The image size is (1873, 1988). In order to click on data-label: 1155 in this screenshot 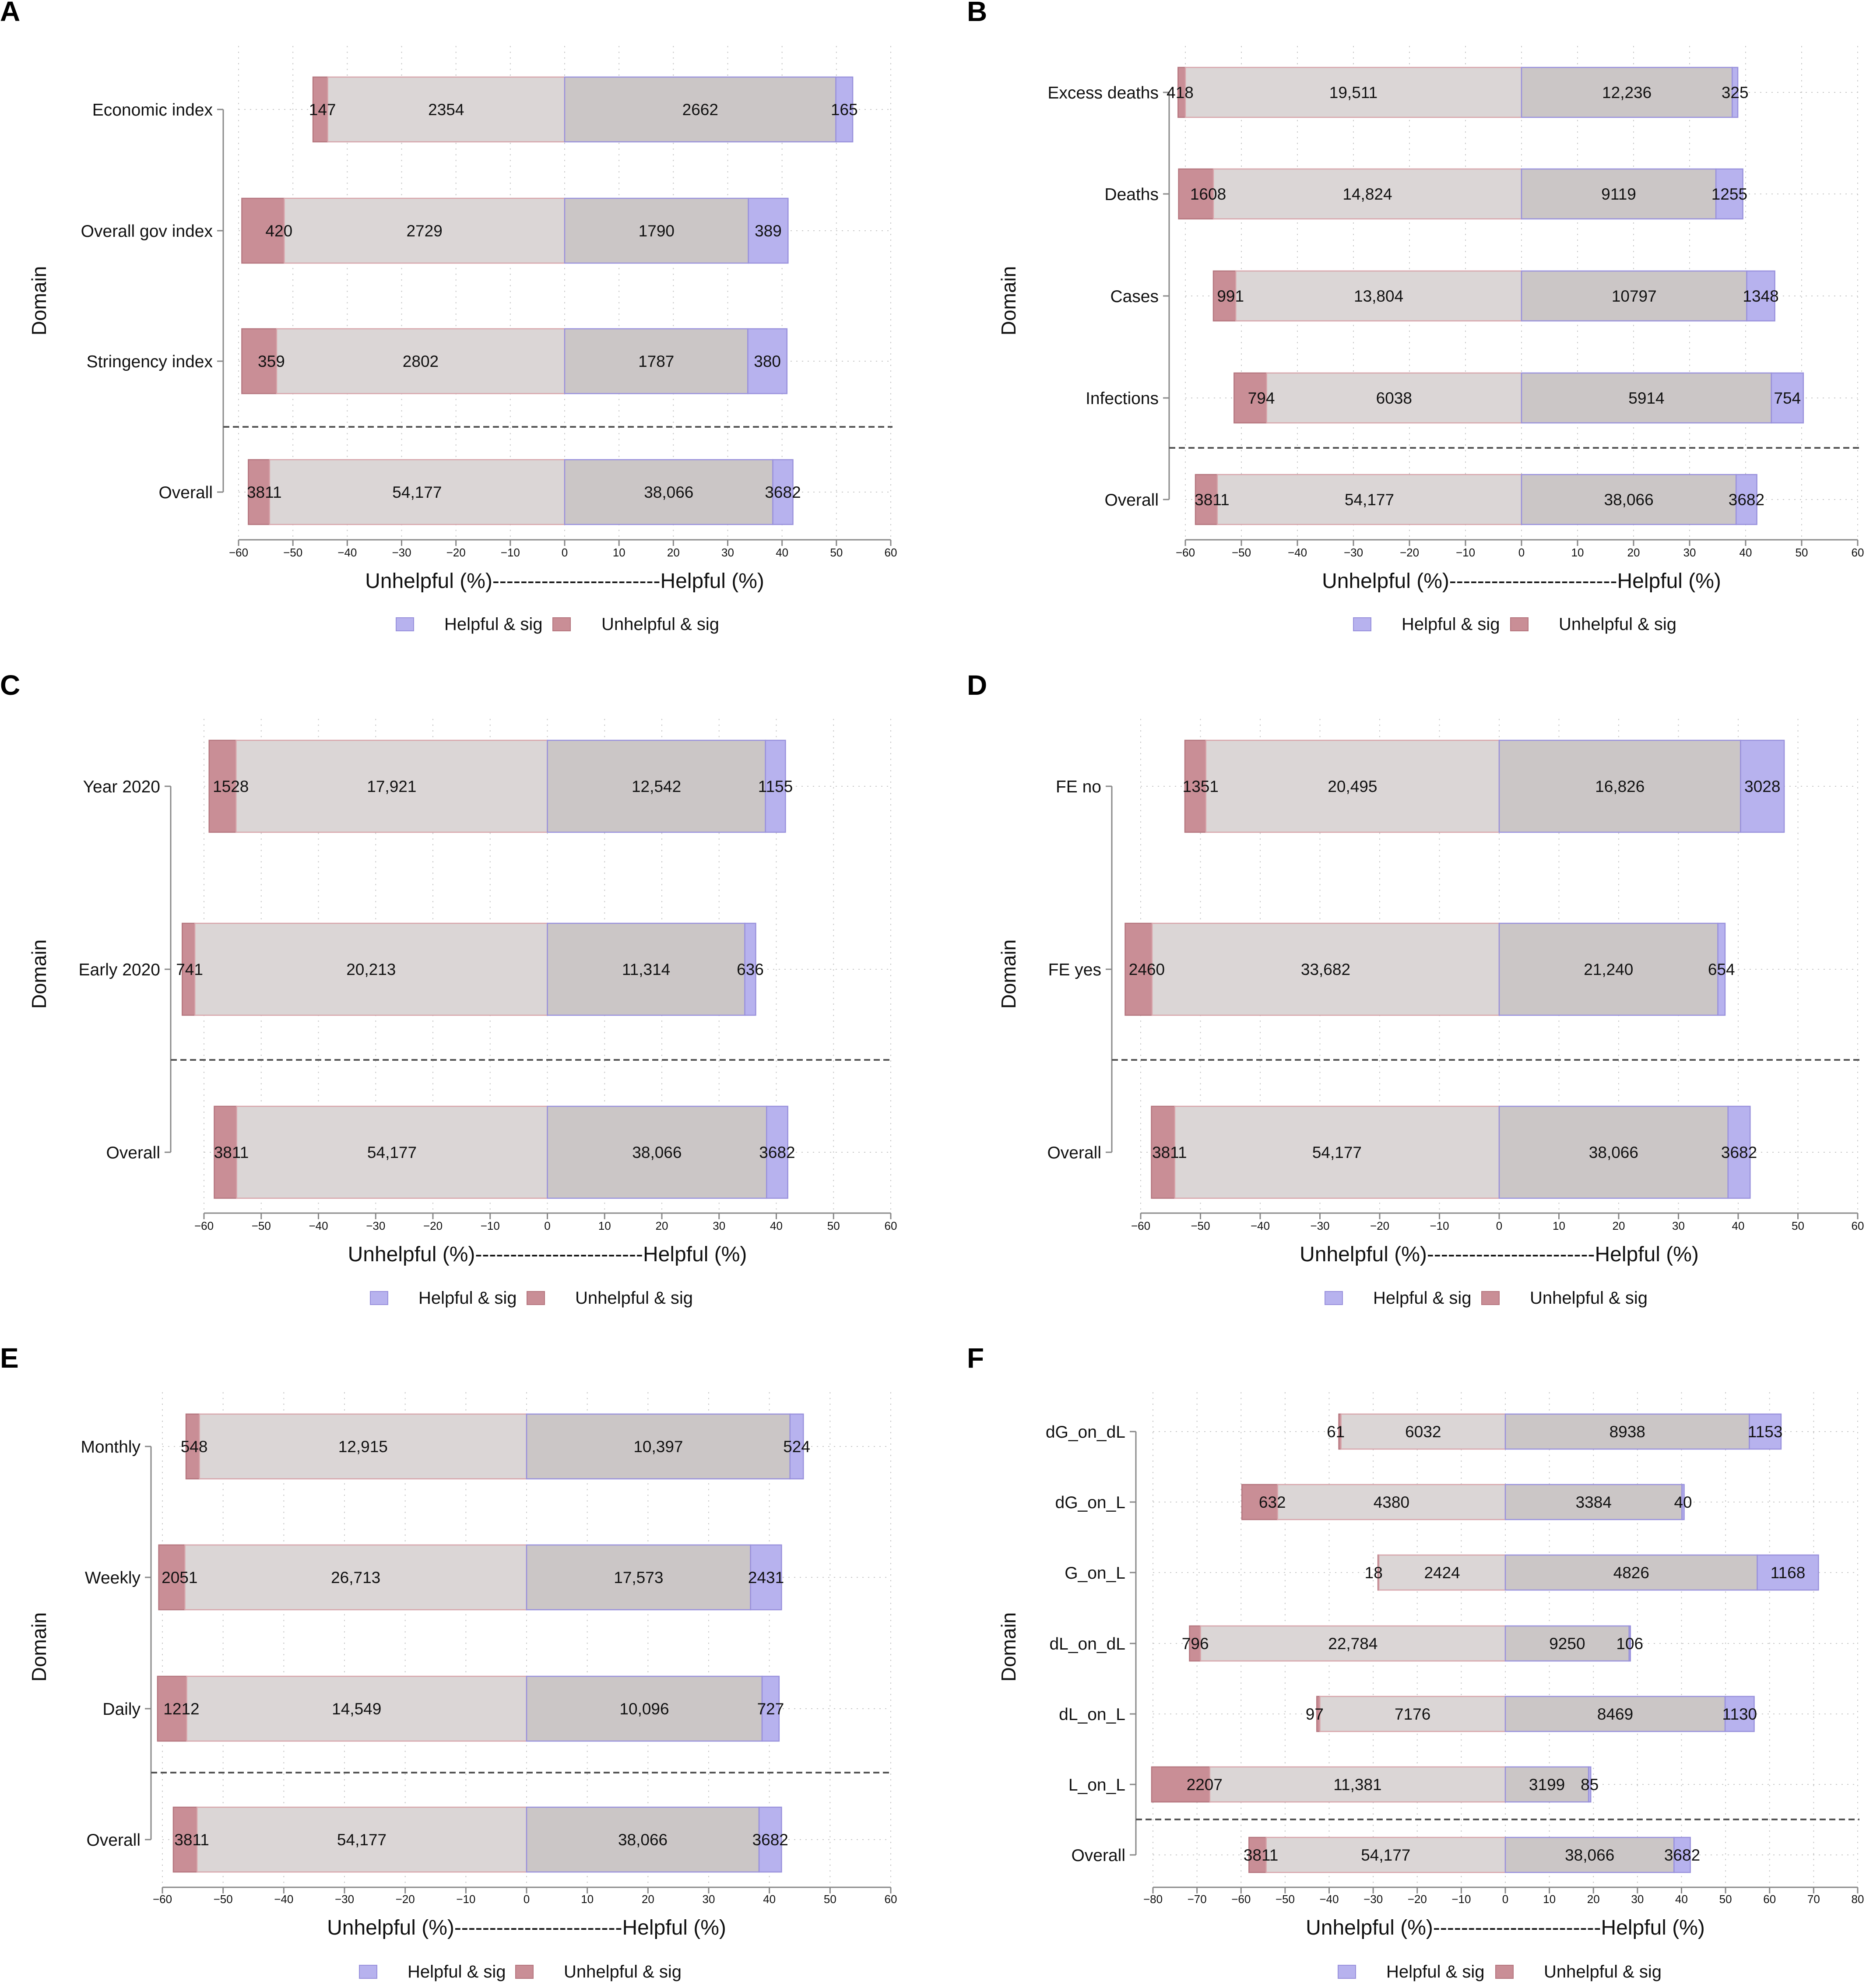, I will do `click(775, 786)`.